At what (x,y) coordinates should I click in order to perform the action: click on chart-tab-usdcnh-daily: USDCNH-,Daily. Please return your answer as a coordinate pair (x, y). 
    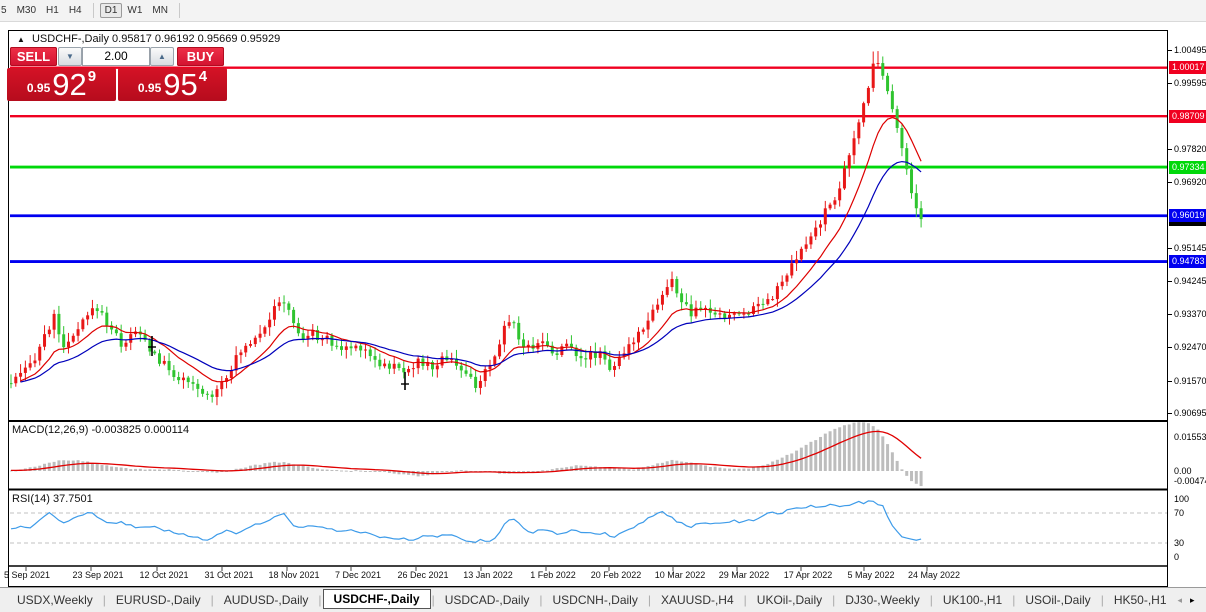
    Looking at the image, I should click on (595, 600).